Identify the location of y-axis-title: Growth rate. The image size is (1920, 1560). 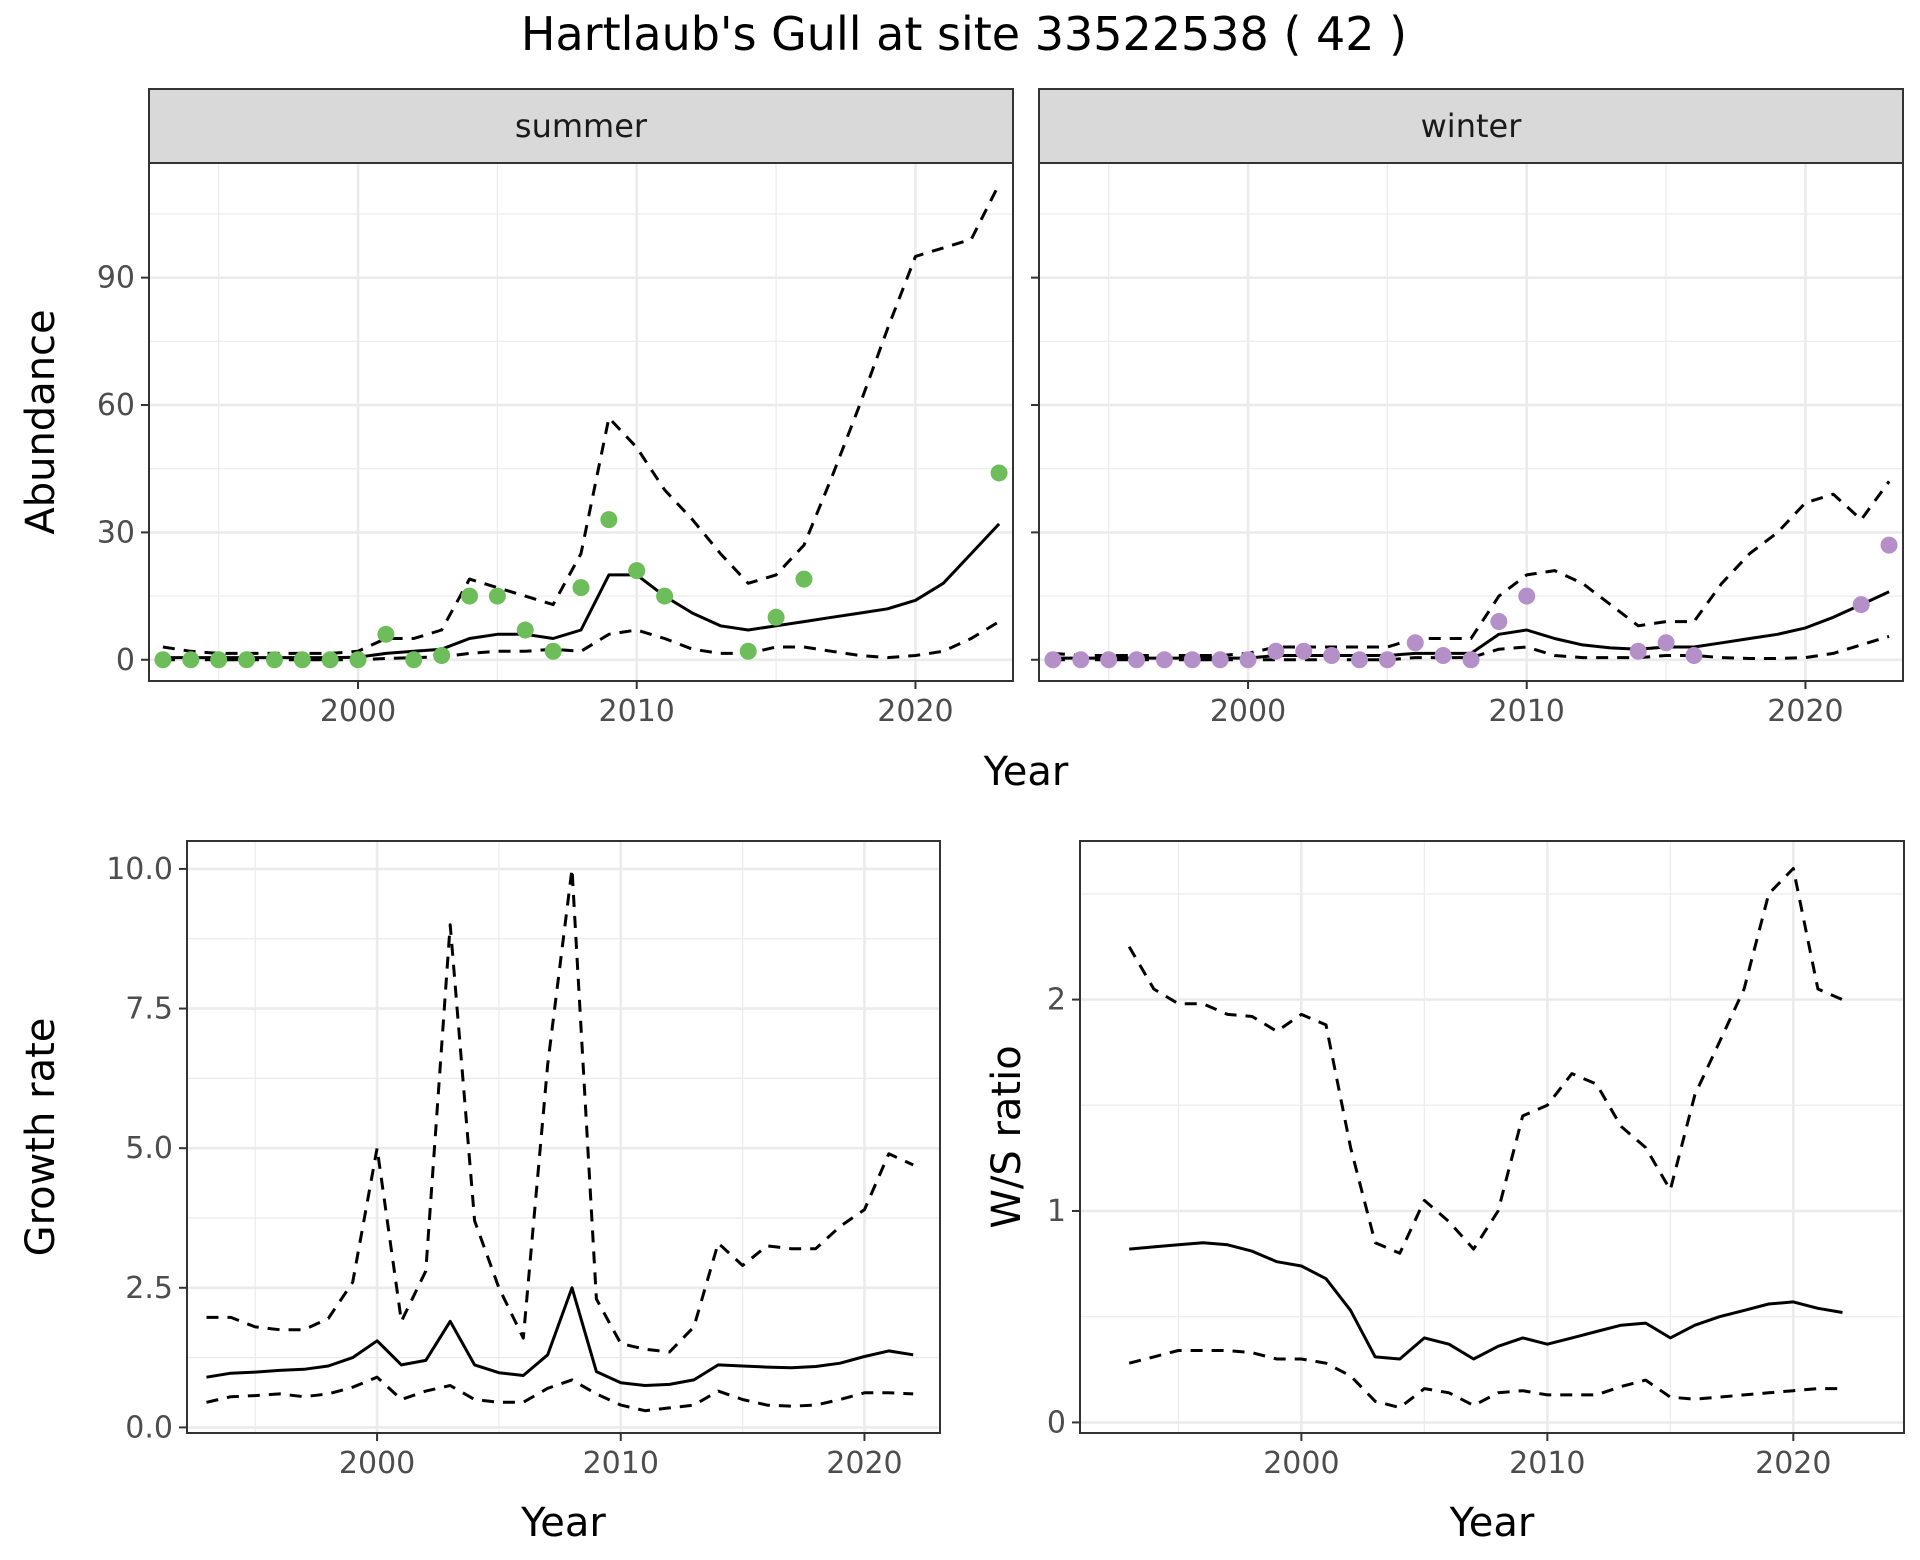
(41, 1137).